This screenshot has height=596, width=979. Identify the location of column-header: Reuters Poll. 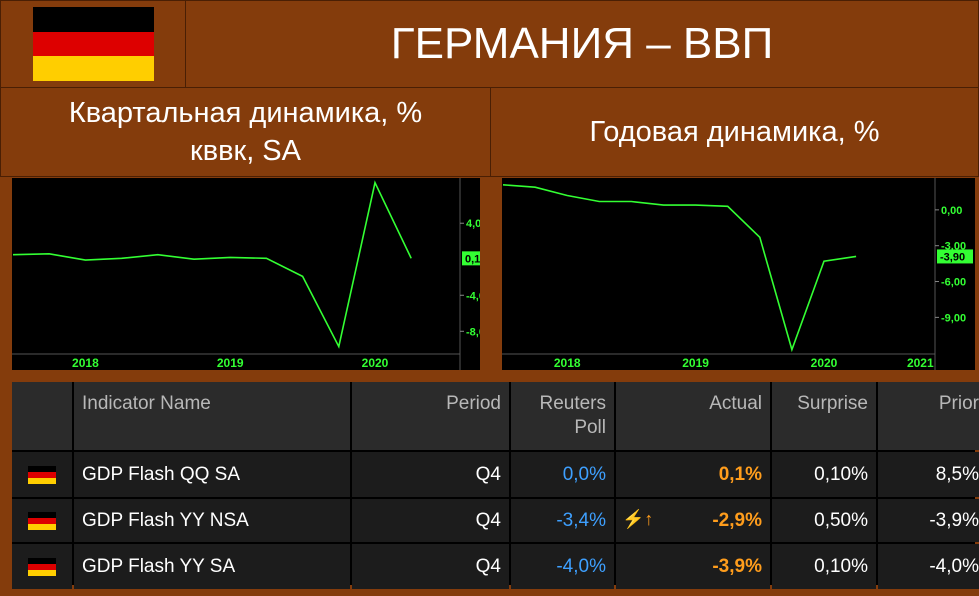
(562, 416).